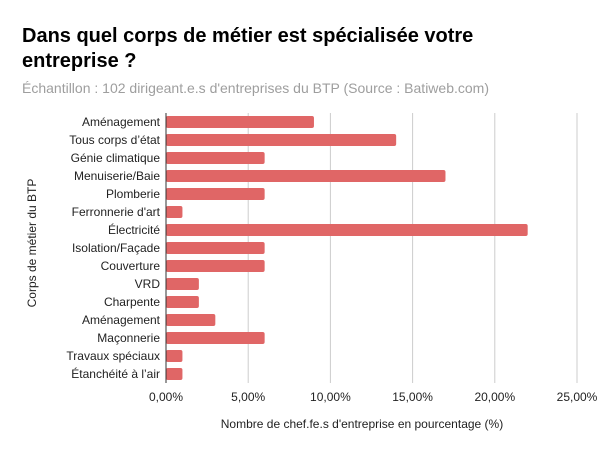 This screenshot has height=464, width=600. Describe the element at coordinates (330, 397) in the screenshot. I see `x-tick-label: 10,00%` at that location.